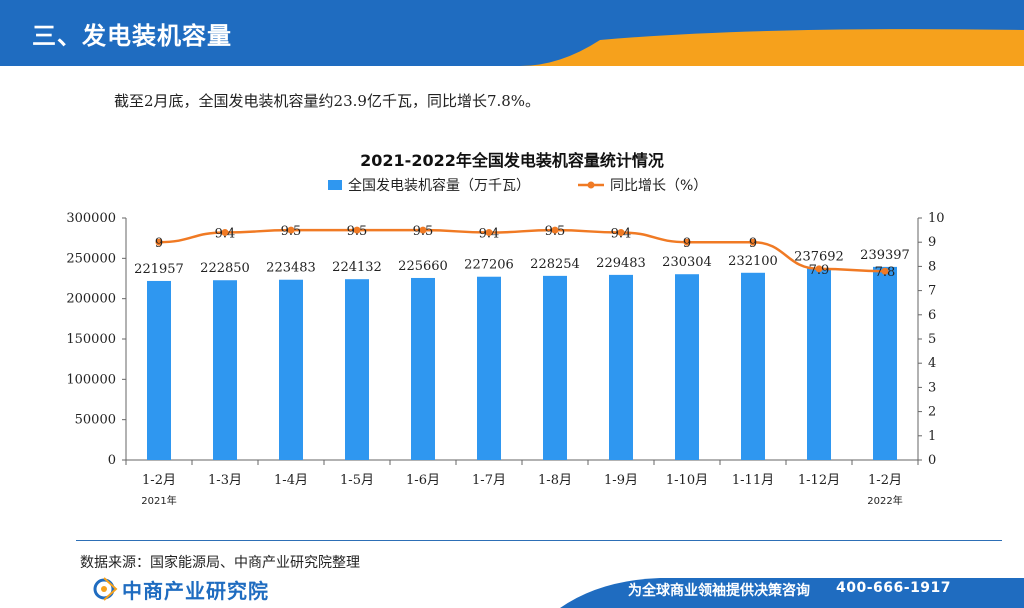 This screenshot has height=608, width=1024. What do you see at coordinates (932, 460) in the screenshot?
I see `right-axis-tick-label: 0` at bounding box center [932, 460].